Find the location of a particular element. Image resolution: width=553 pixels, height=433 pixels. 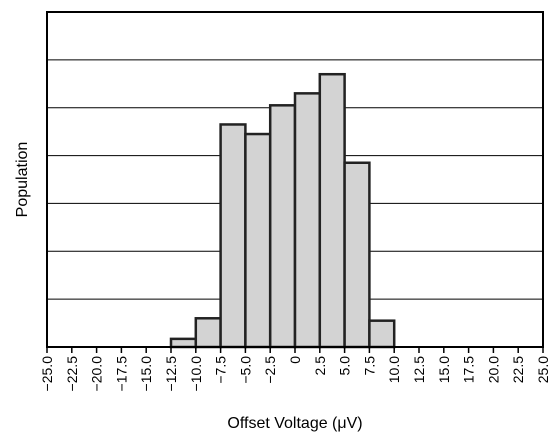

x-tick-label: −12.5 is located at coordinates (171, 374).